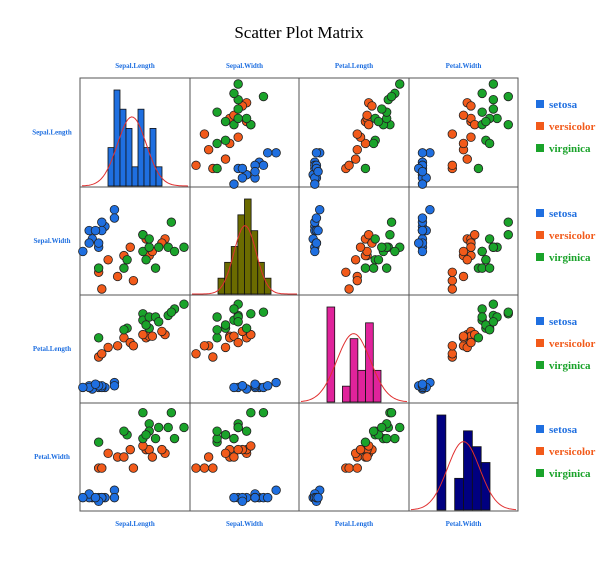  What do you see at coordinates (354, 368) in the screenshot?
I see `density-curve-petal-length` at bounding box center [354, 368].